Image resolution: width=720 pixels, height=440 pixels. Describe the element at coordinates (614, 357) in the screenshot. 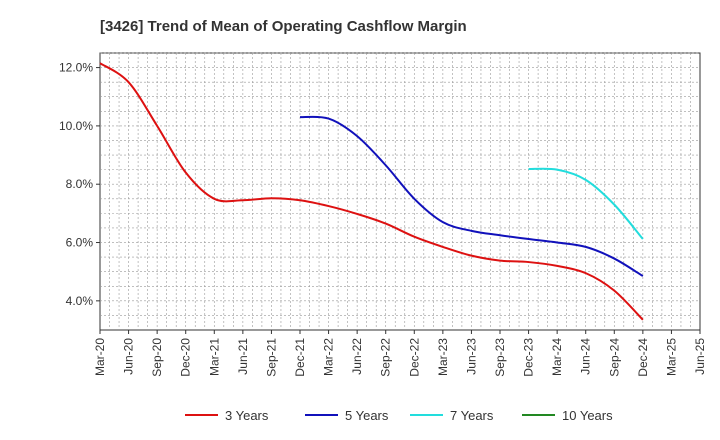

I see `x-tick-label: Sep-24` at that location.